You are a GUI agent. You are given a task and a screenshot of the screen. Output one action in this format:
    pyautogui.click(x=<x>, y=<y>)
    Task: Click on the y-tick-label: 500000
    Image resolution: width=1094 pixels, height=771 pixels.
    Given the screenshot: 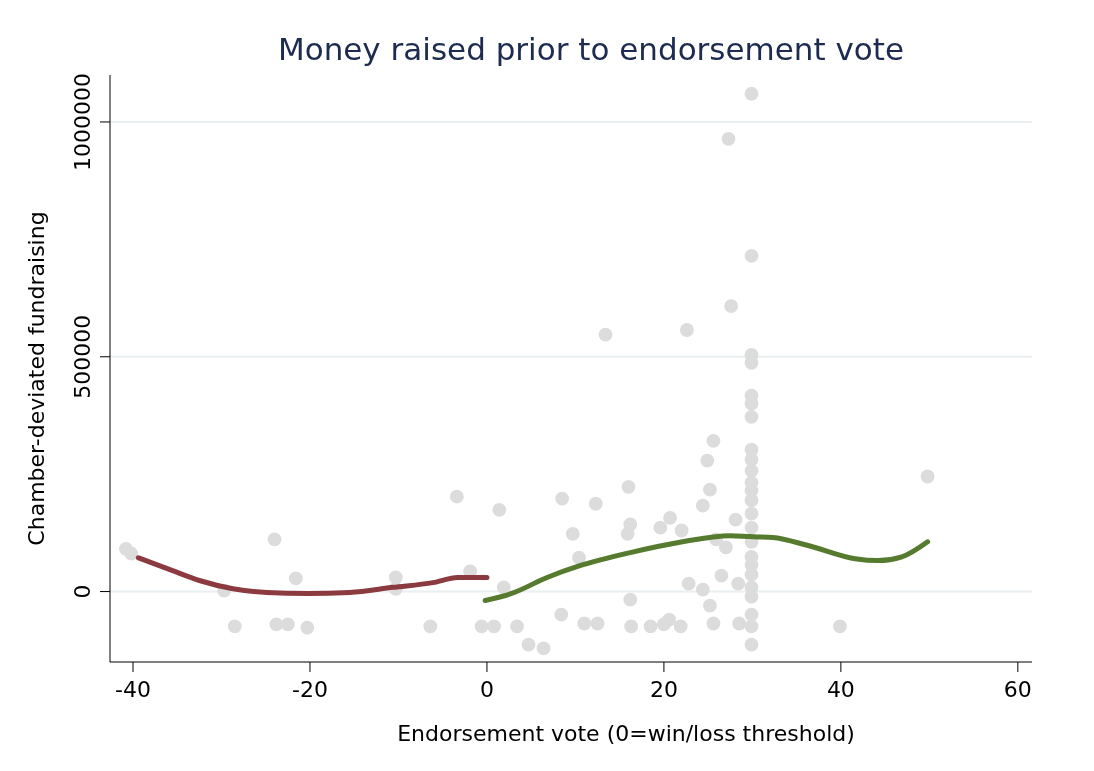 What is the action you would take?
    pyautogui.click(x=82, y=356)
    